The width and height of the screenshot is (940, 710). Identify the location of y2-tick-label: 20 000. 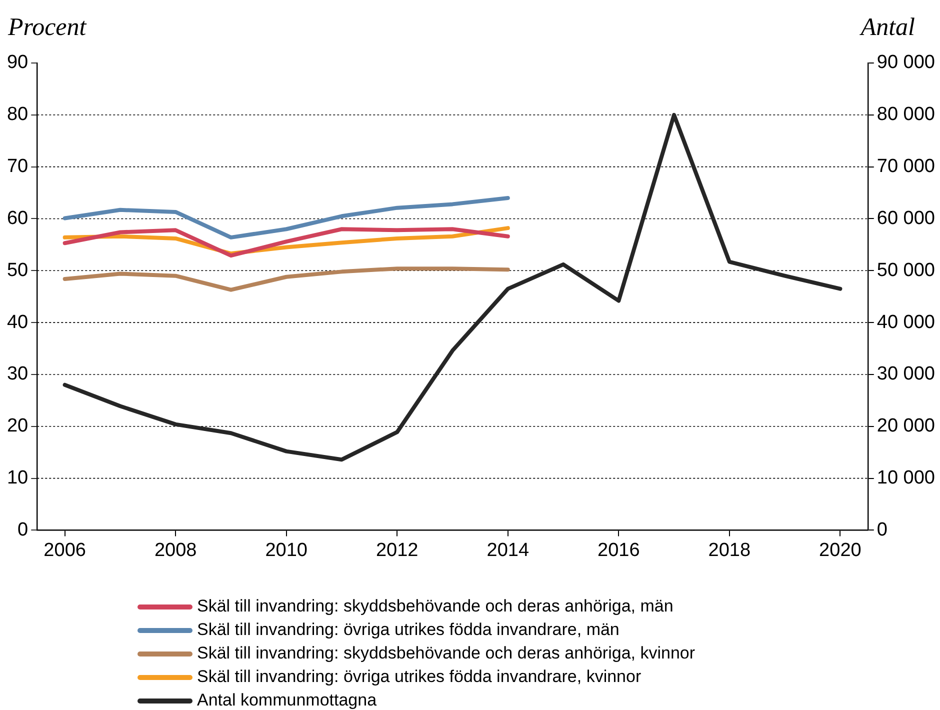
(906, 426).